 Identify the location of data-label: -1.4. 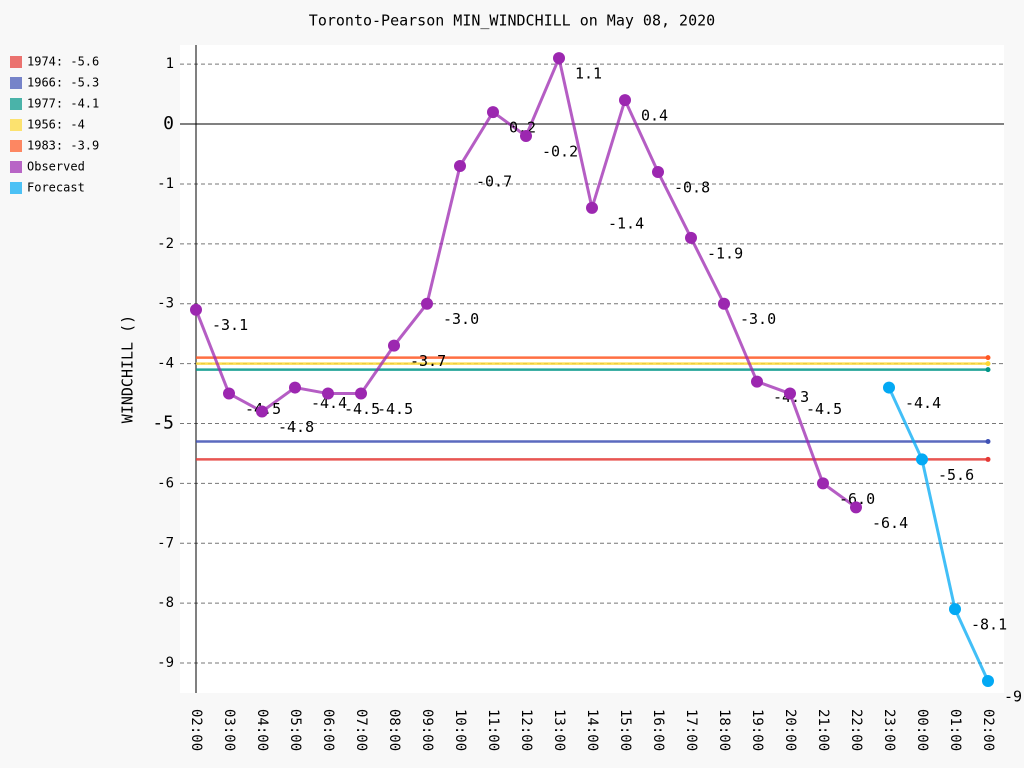
(626, 223).